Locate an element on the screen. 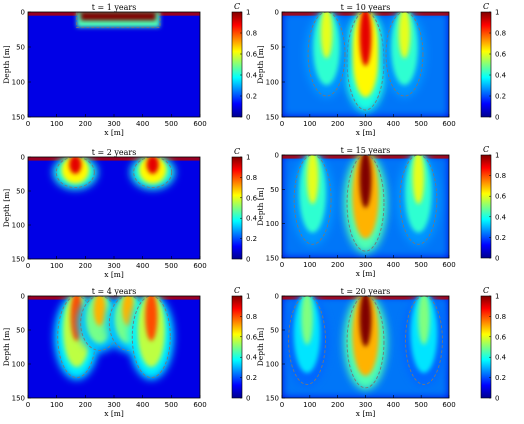 The image size is (524, 424). panel-title: t = 4 years is located at coordinates (114, 291).